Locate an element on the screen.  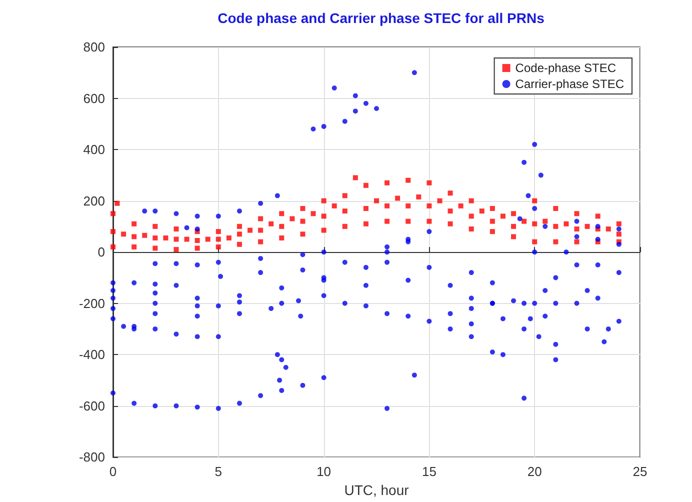
legend-label: Carrier-phase STEC is located at coordinates (569, 84).